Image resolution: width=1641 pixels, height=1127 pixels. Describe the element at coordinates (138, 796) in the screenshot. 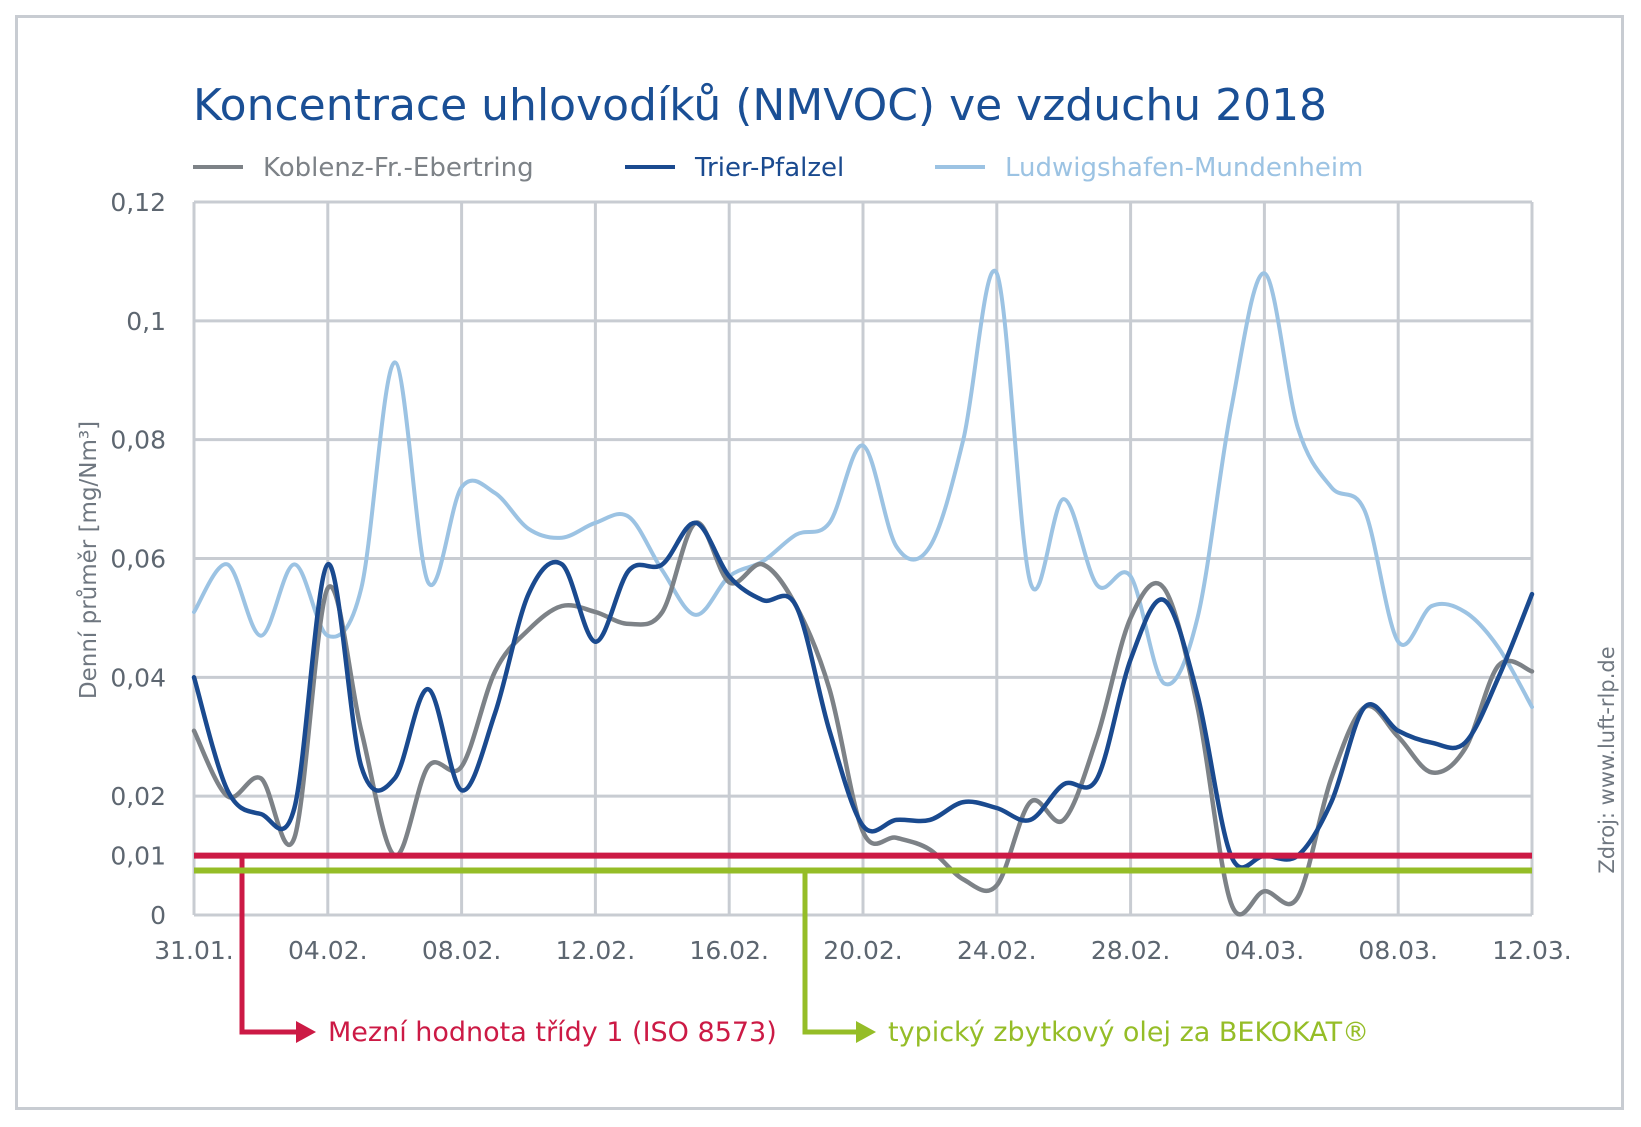

I see `y-tick-label: 0,02` at that location.